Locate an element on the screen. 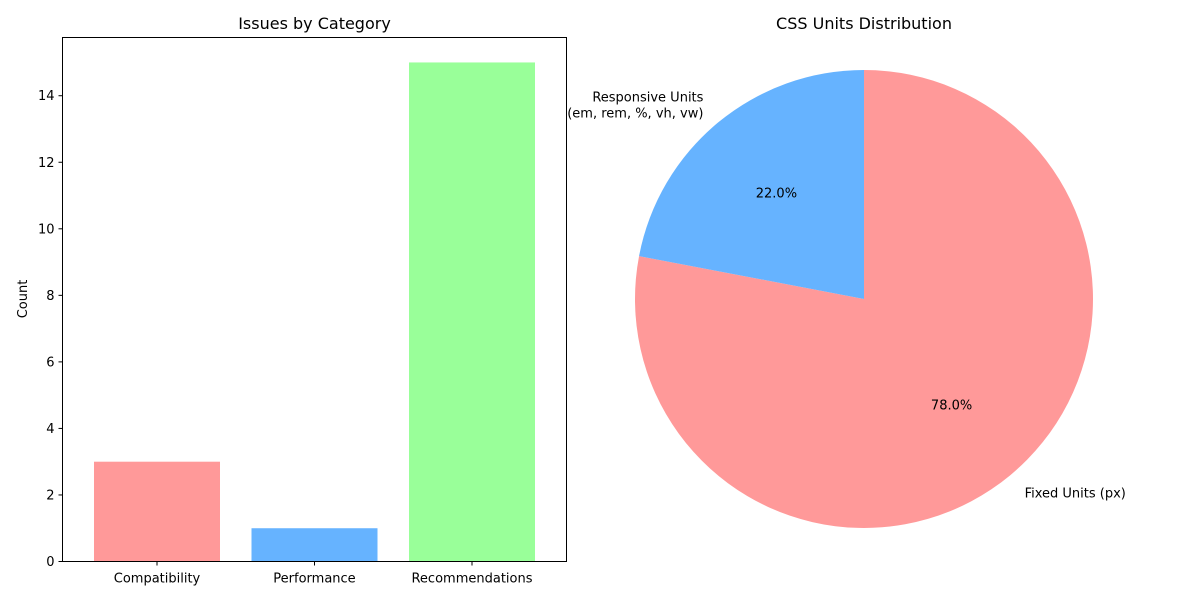  bar-chart-title: Issues by Category is located at coordinates (314, 23).